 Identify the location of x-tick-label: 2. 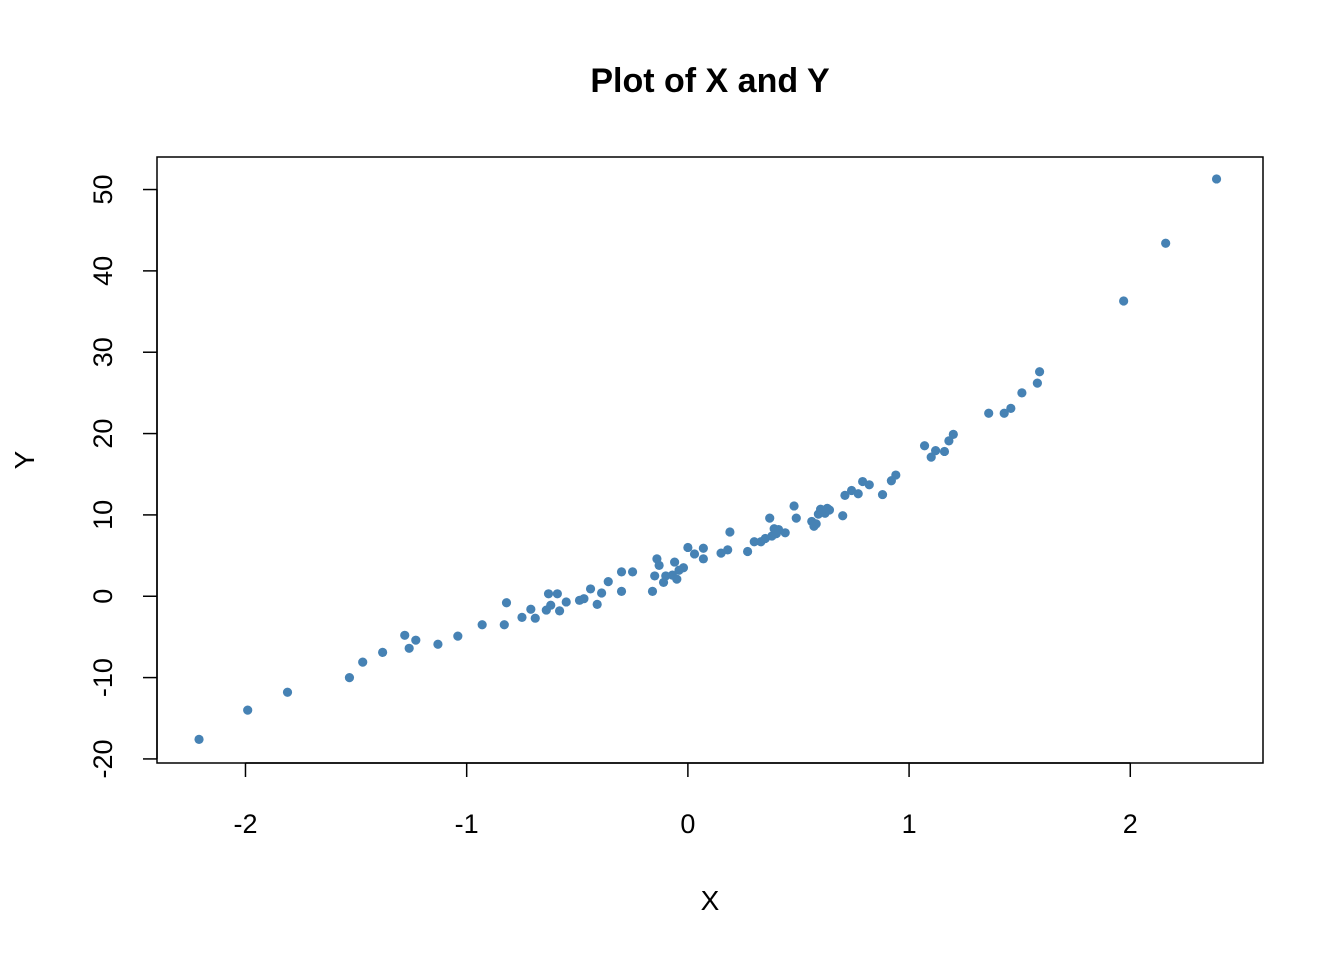
(1130, 824).